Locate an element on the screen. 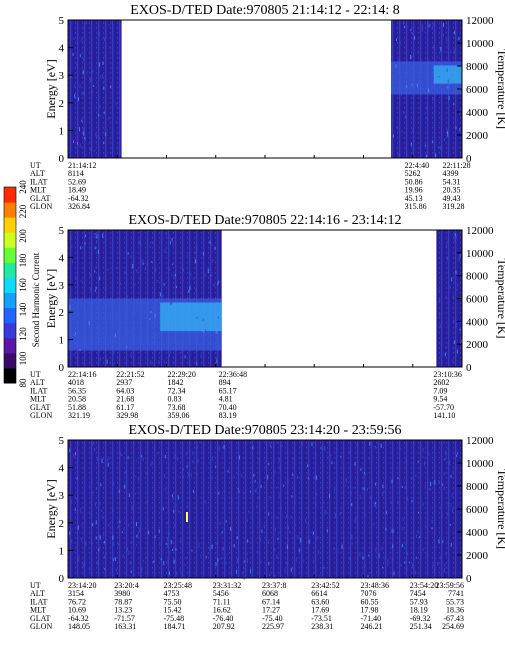 The image size is (505, 649). y2-tick-label: 0 is located at coordinates (469, 159).